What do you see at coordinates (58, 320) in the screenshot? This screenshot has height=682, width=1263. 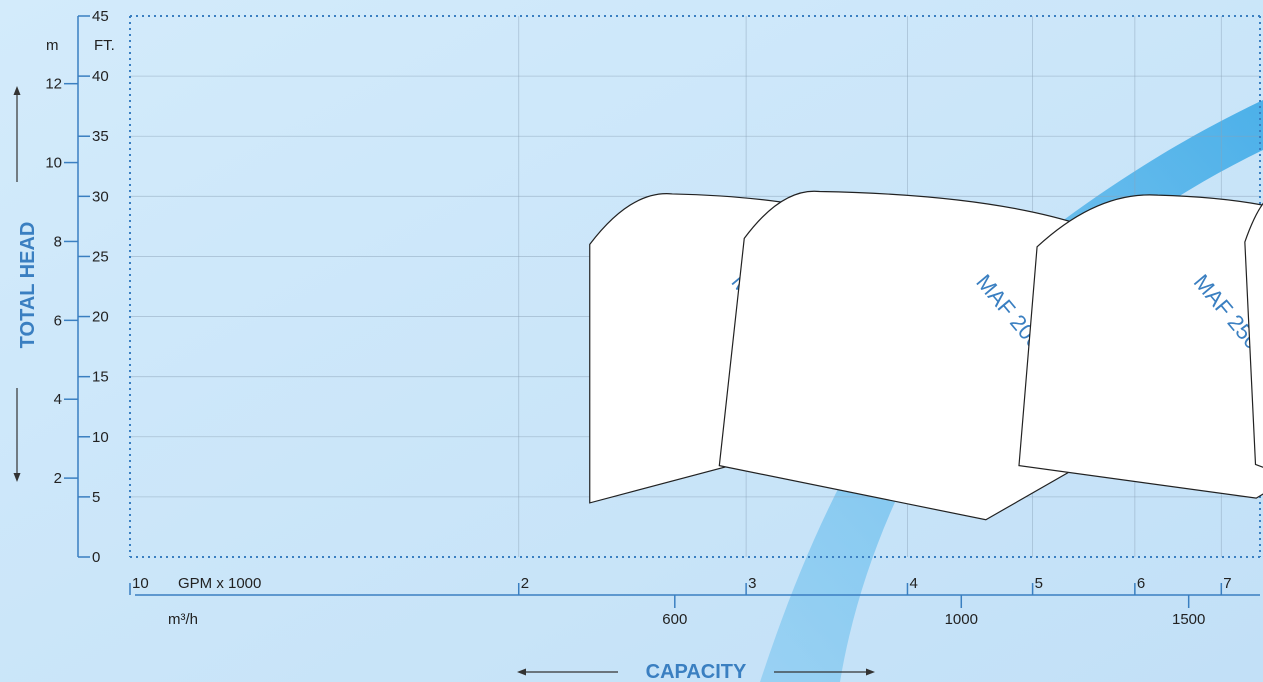 I see `m-tick-label: 6` at bounding box center [58, 320].